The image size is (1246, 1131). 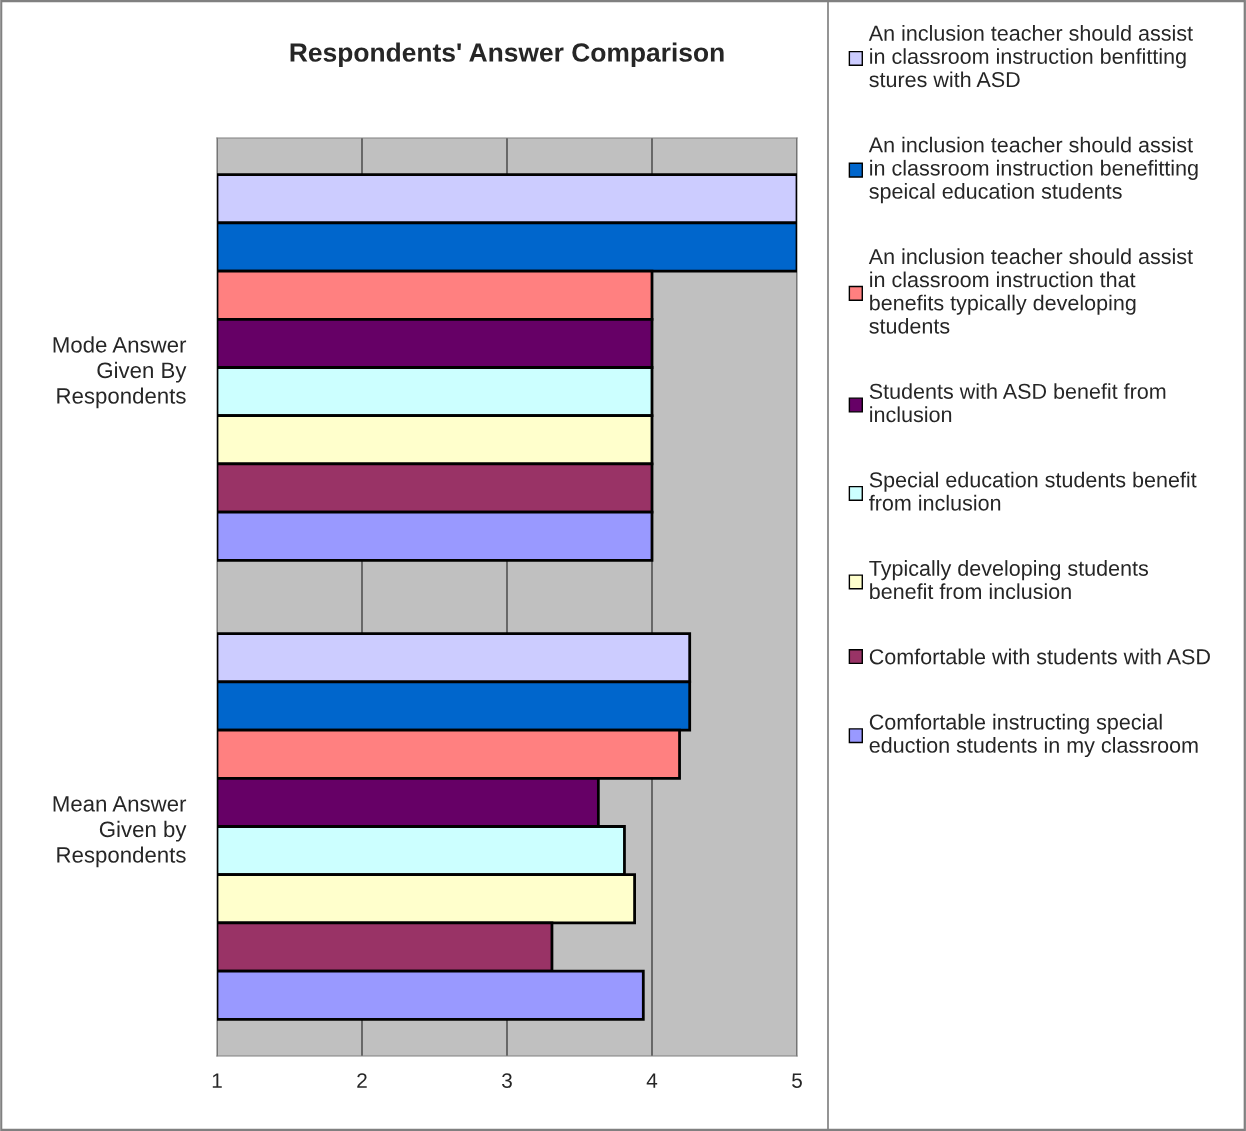 What do you see at coordinates (1009, 580) in the screenshot?
I see `legend-label: Typically developing students benefit from inclusion` at bounding box center [1009, 580].